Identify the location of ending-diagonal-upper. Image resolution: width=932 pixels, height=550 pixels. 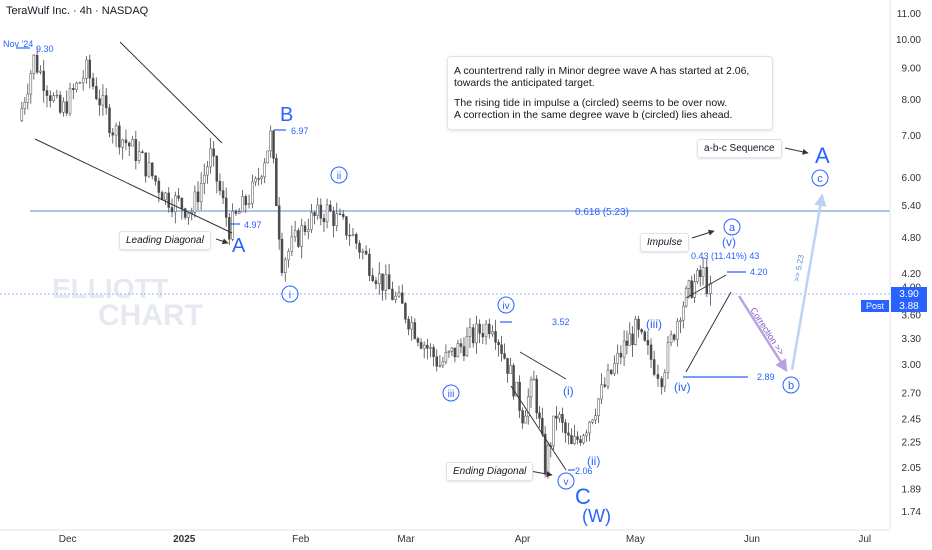
(543, 365).